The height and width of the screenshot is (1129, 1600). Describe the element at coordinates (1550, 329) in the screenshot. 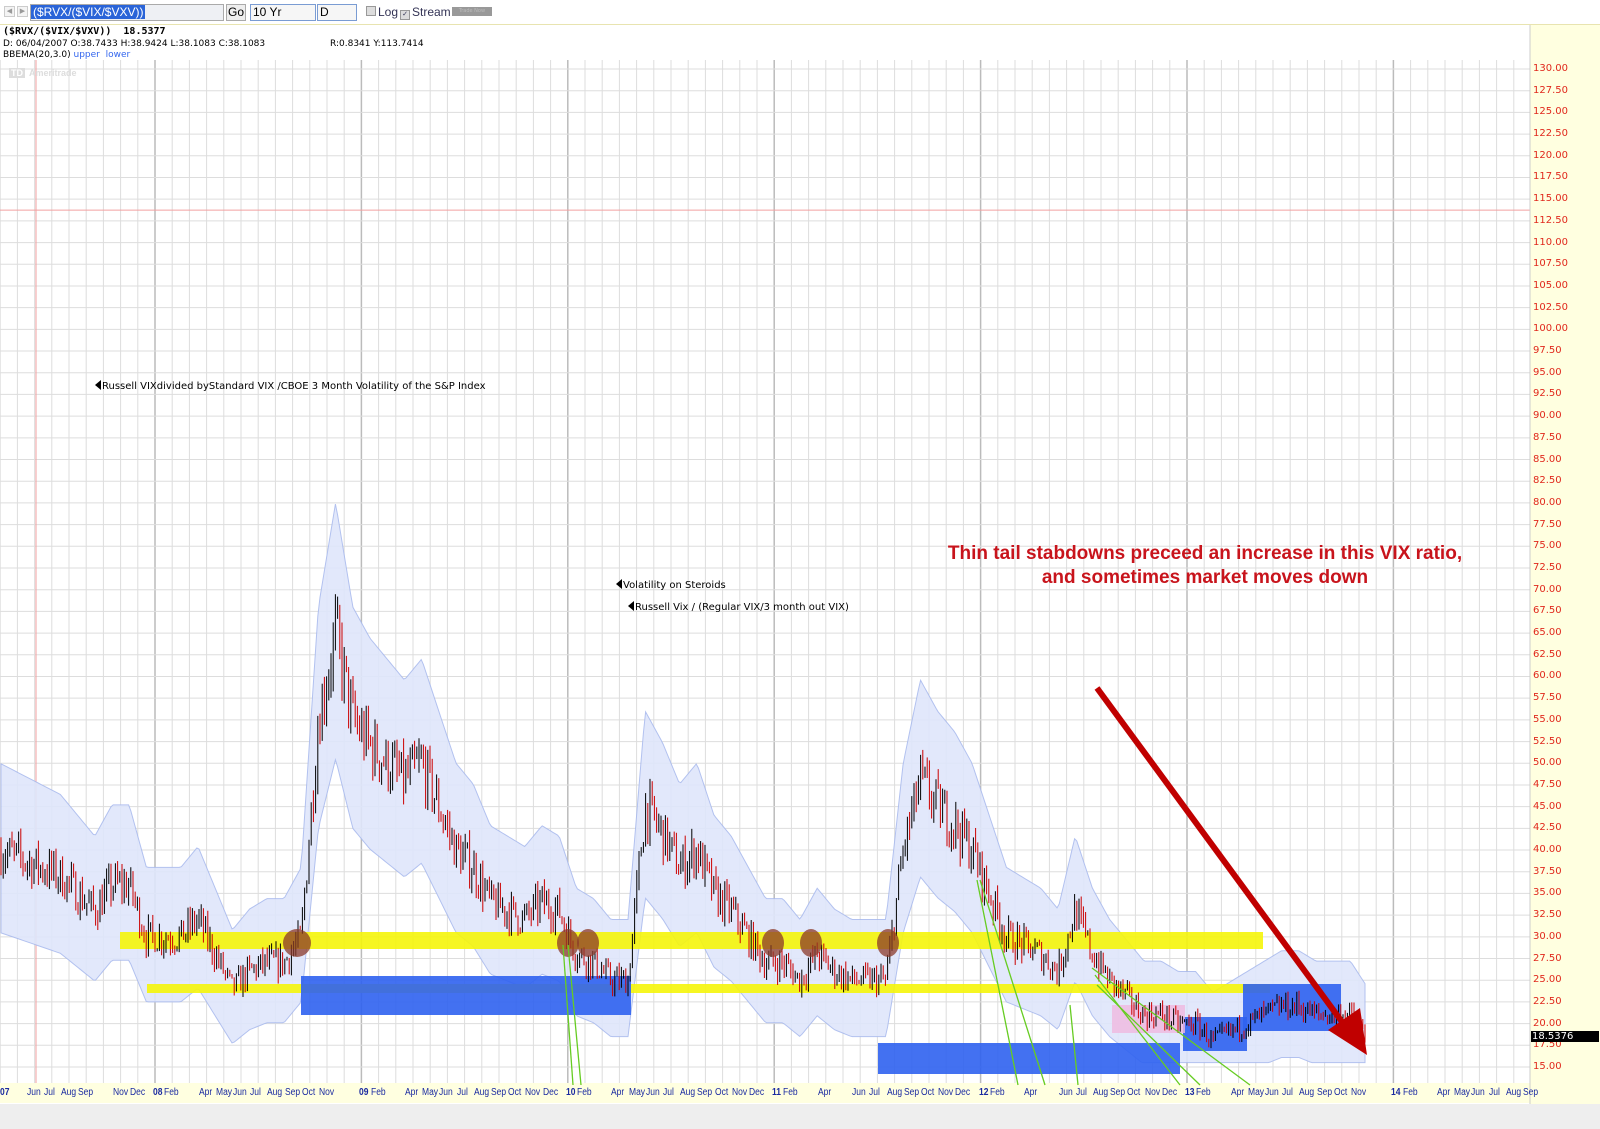

I see `y-tick-label: 100.00` at that location.